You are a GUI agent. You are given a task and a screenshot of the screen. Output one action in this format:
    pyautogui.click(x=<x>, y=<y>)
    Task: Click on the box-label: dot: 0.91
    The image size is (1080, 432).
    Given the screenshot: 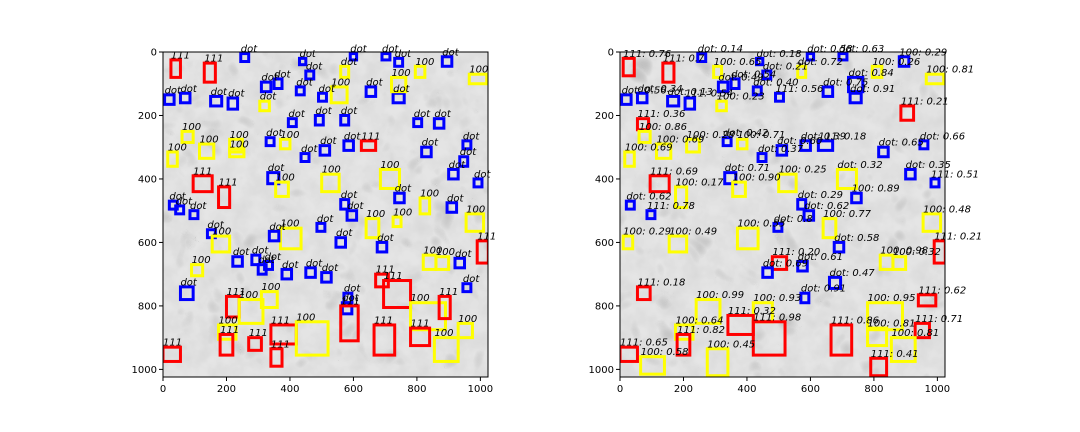 What is the action you would take?
    pyautogui.click(x=823, y=289)
    